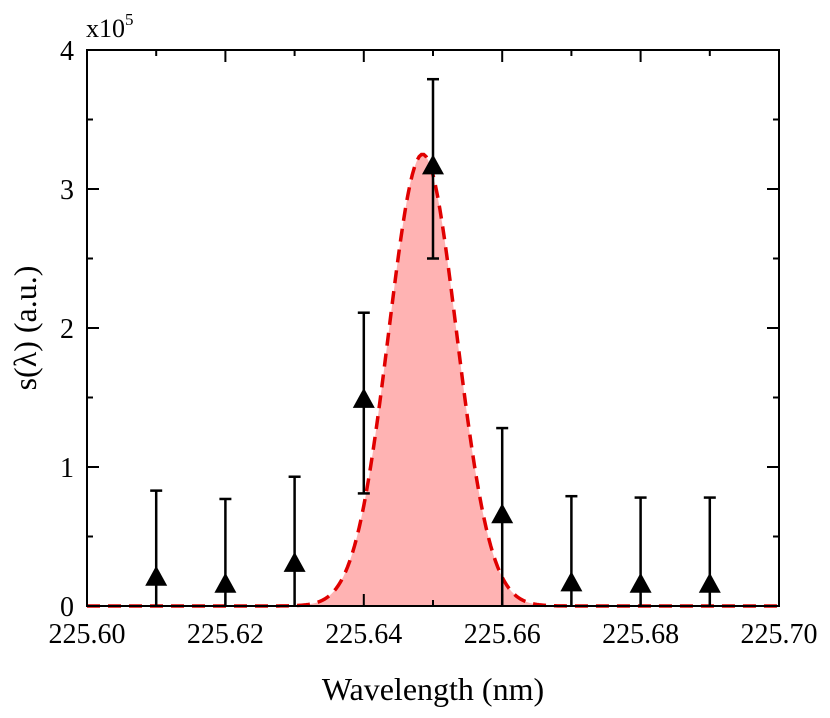  Describe the element at coordinates (640, 634) in the screenshot. I see `x-tick-label: 225.68` at that location.